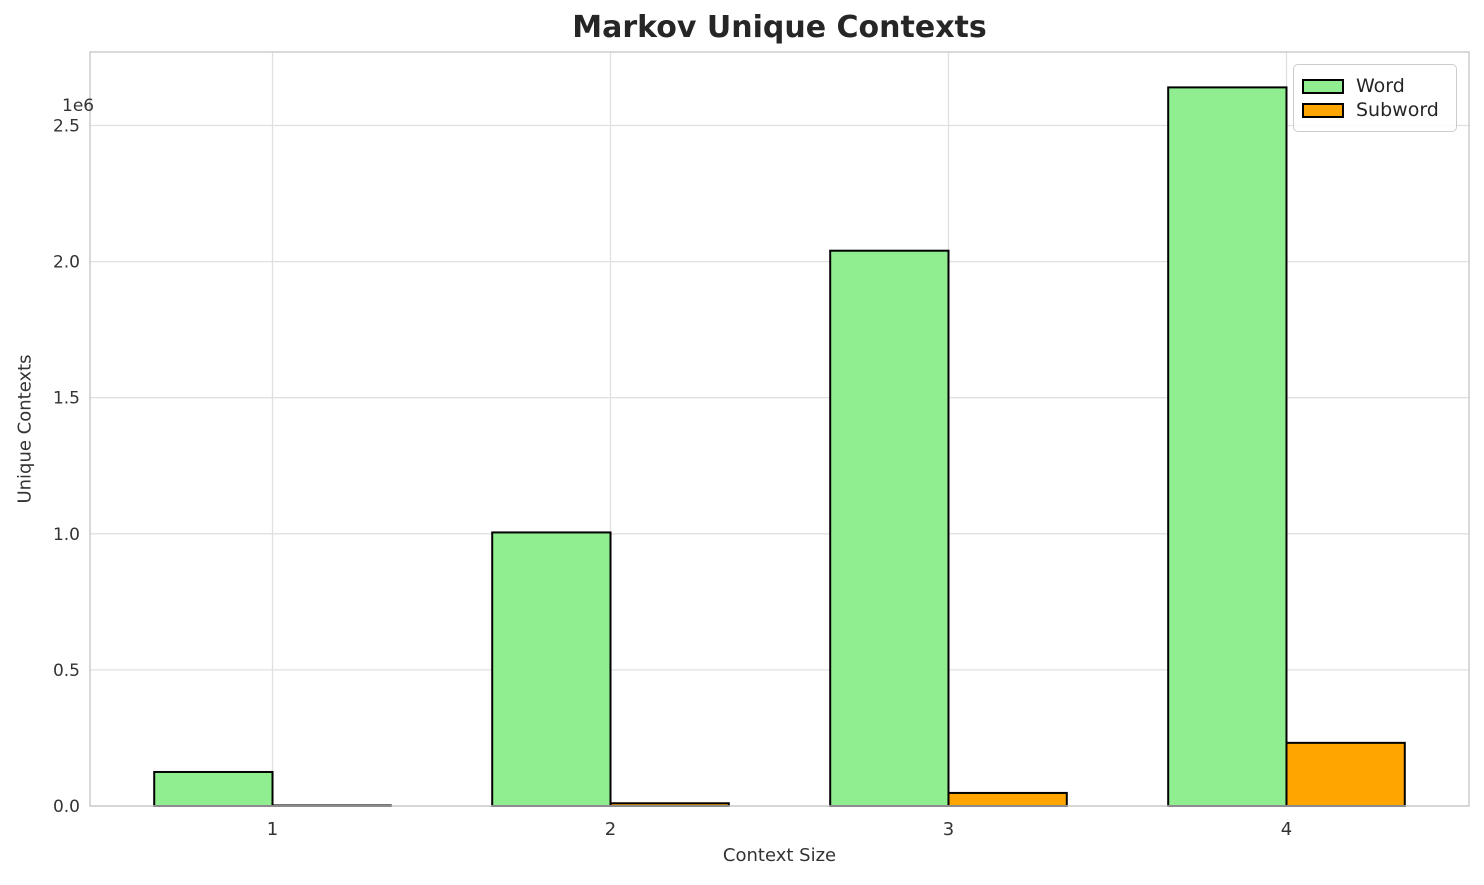 Image resolution: width=1484 pixels, height=885 pixels. What do you see at coordinates (1380, 86) in the screenshot?
I see `legend-label-word: Word` at bounding box center [1380, 86].